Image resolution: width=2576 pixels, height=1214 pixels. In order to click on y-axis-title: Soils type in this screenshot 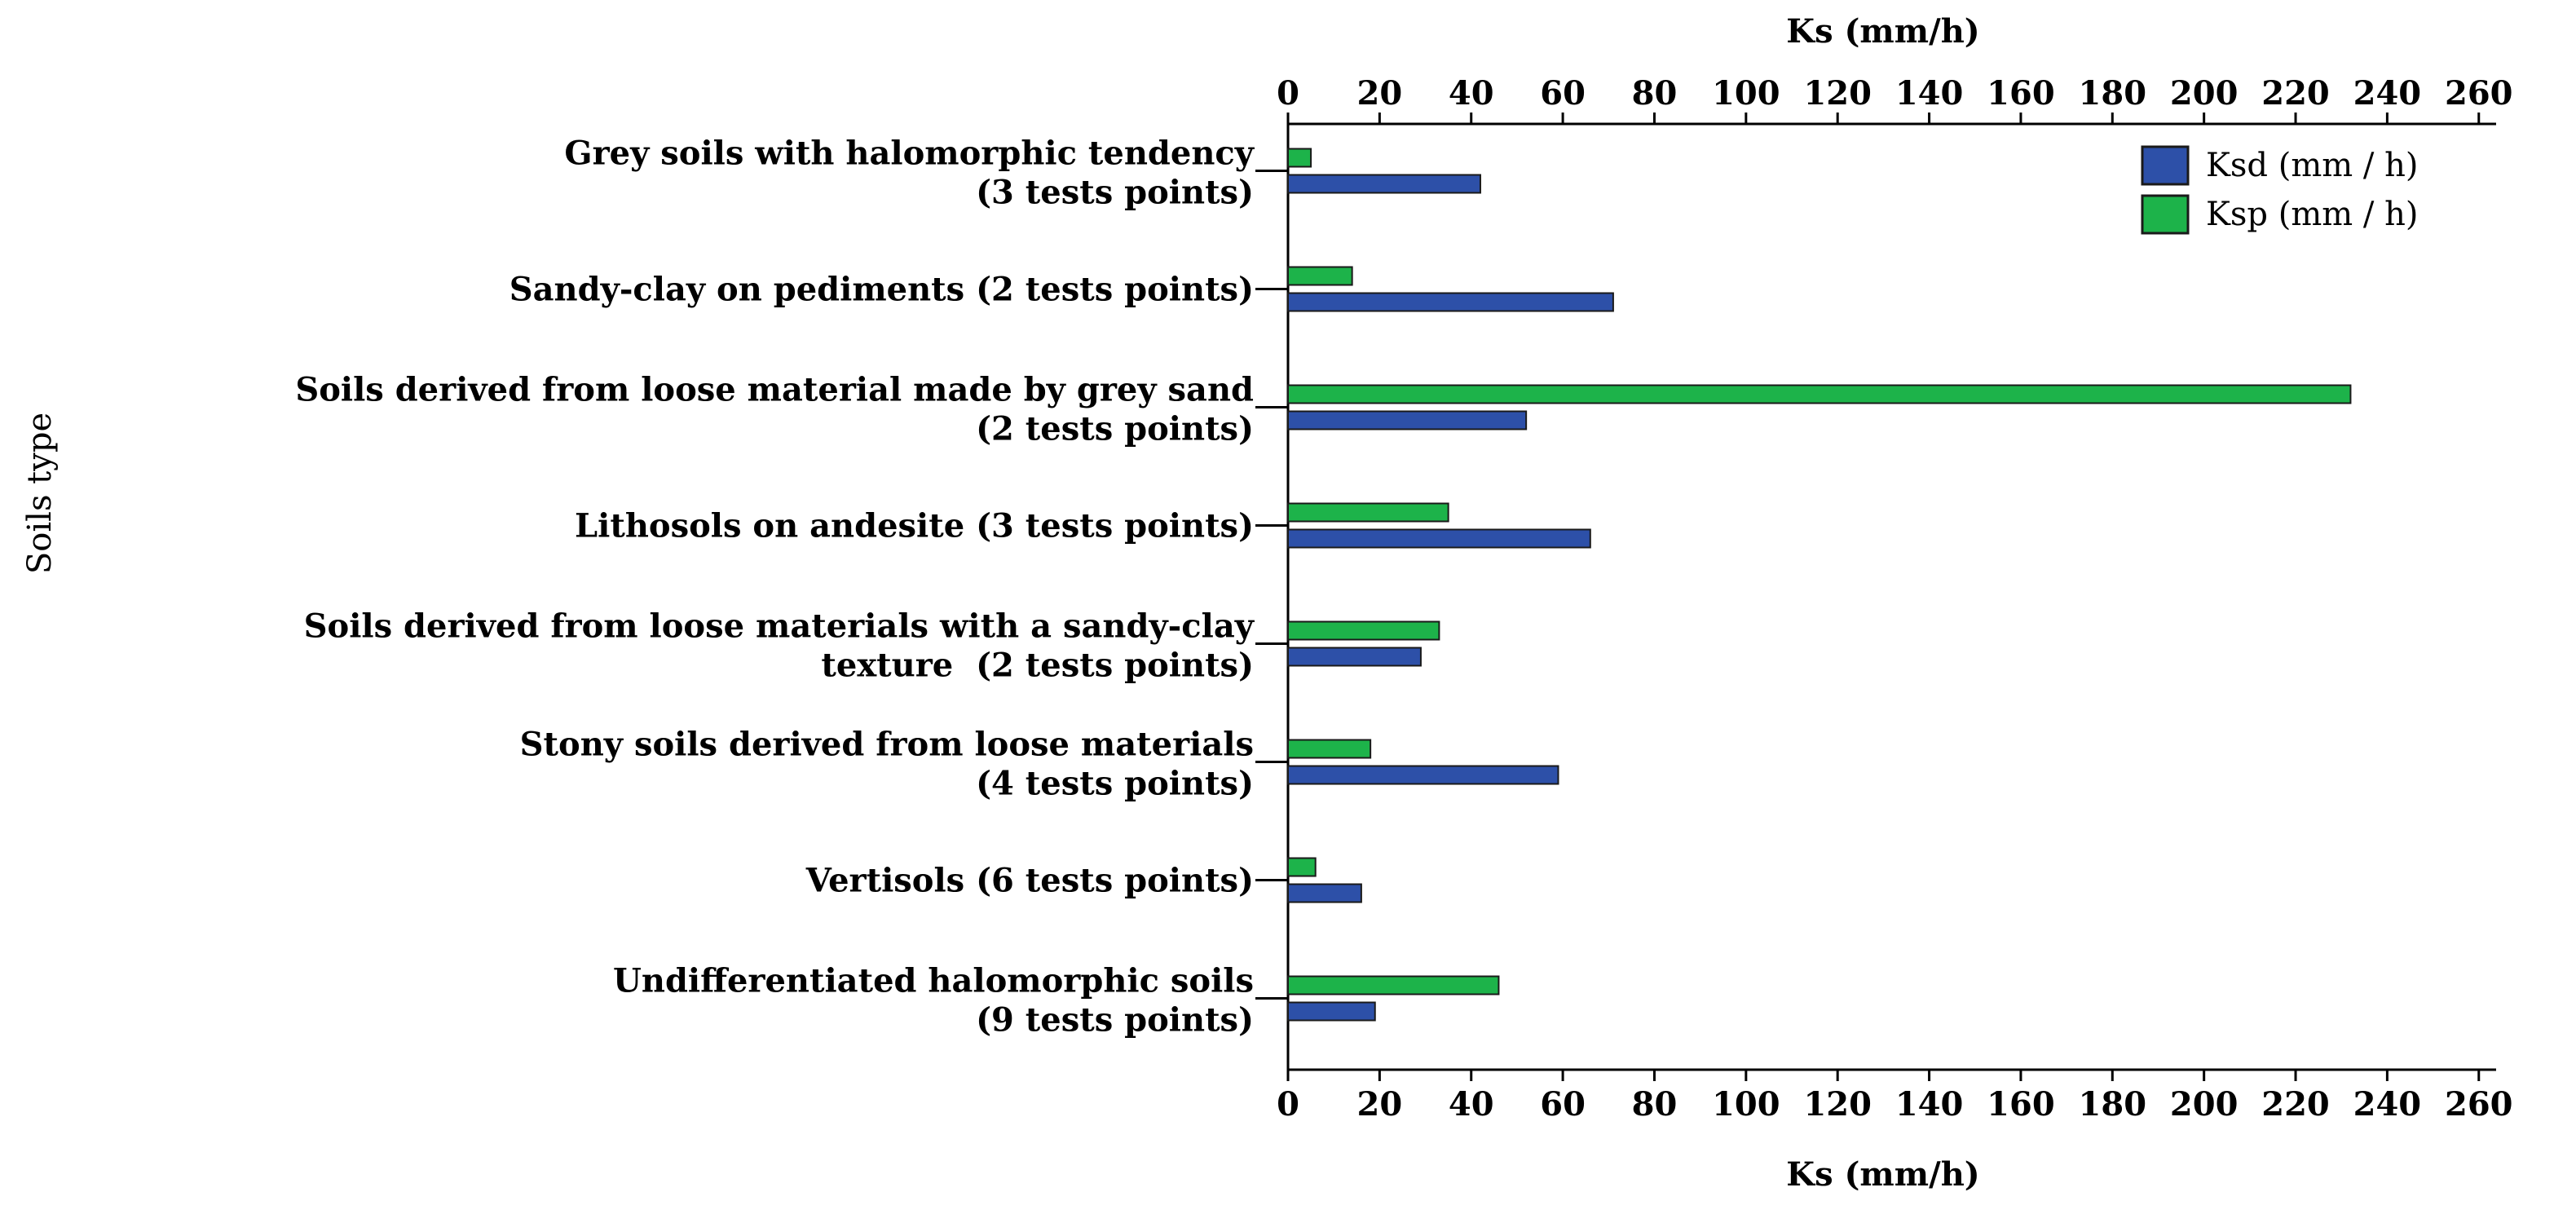, I will do `click(40, 493)`.